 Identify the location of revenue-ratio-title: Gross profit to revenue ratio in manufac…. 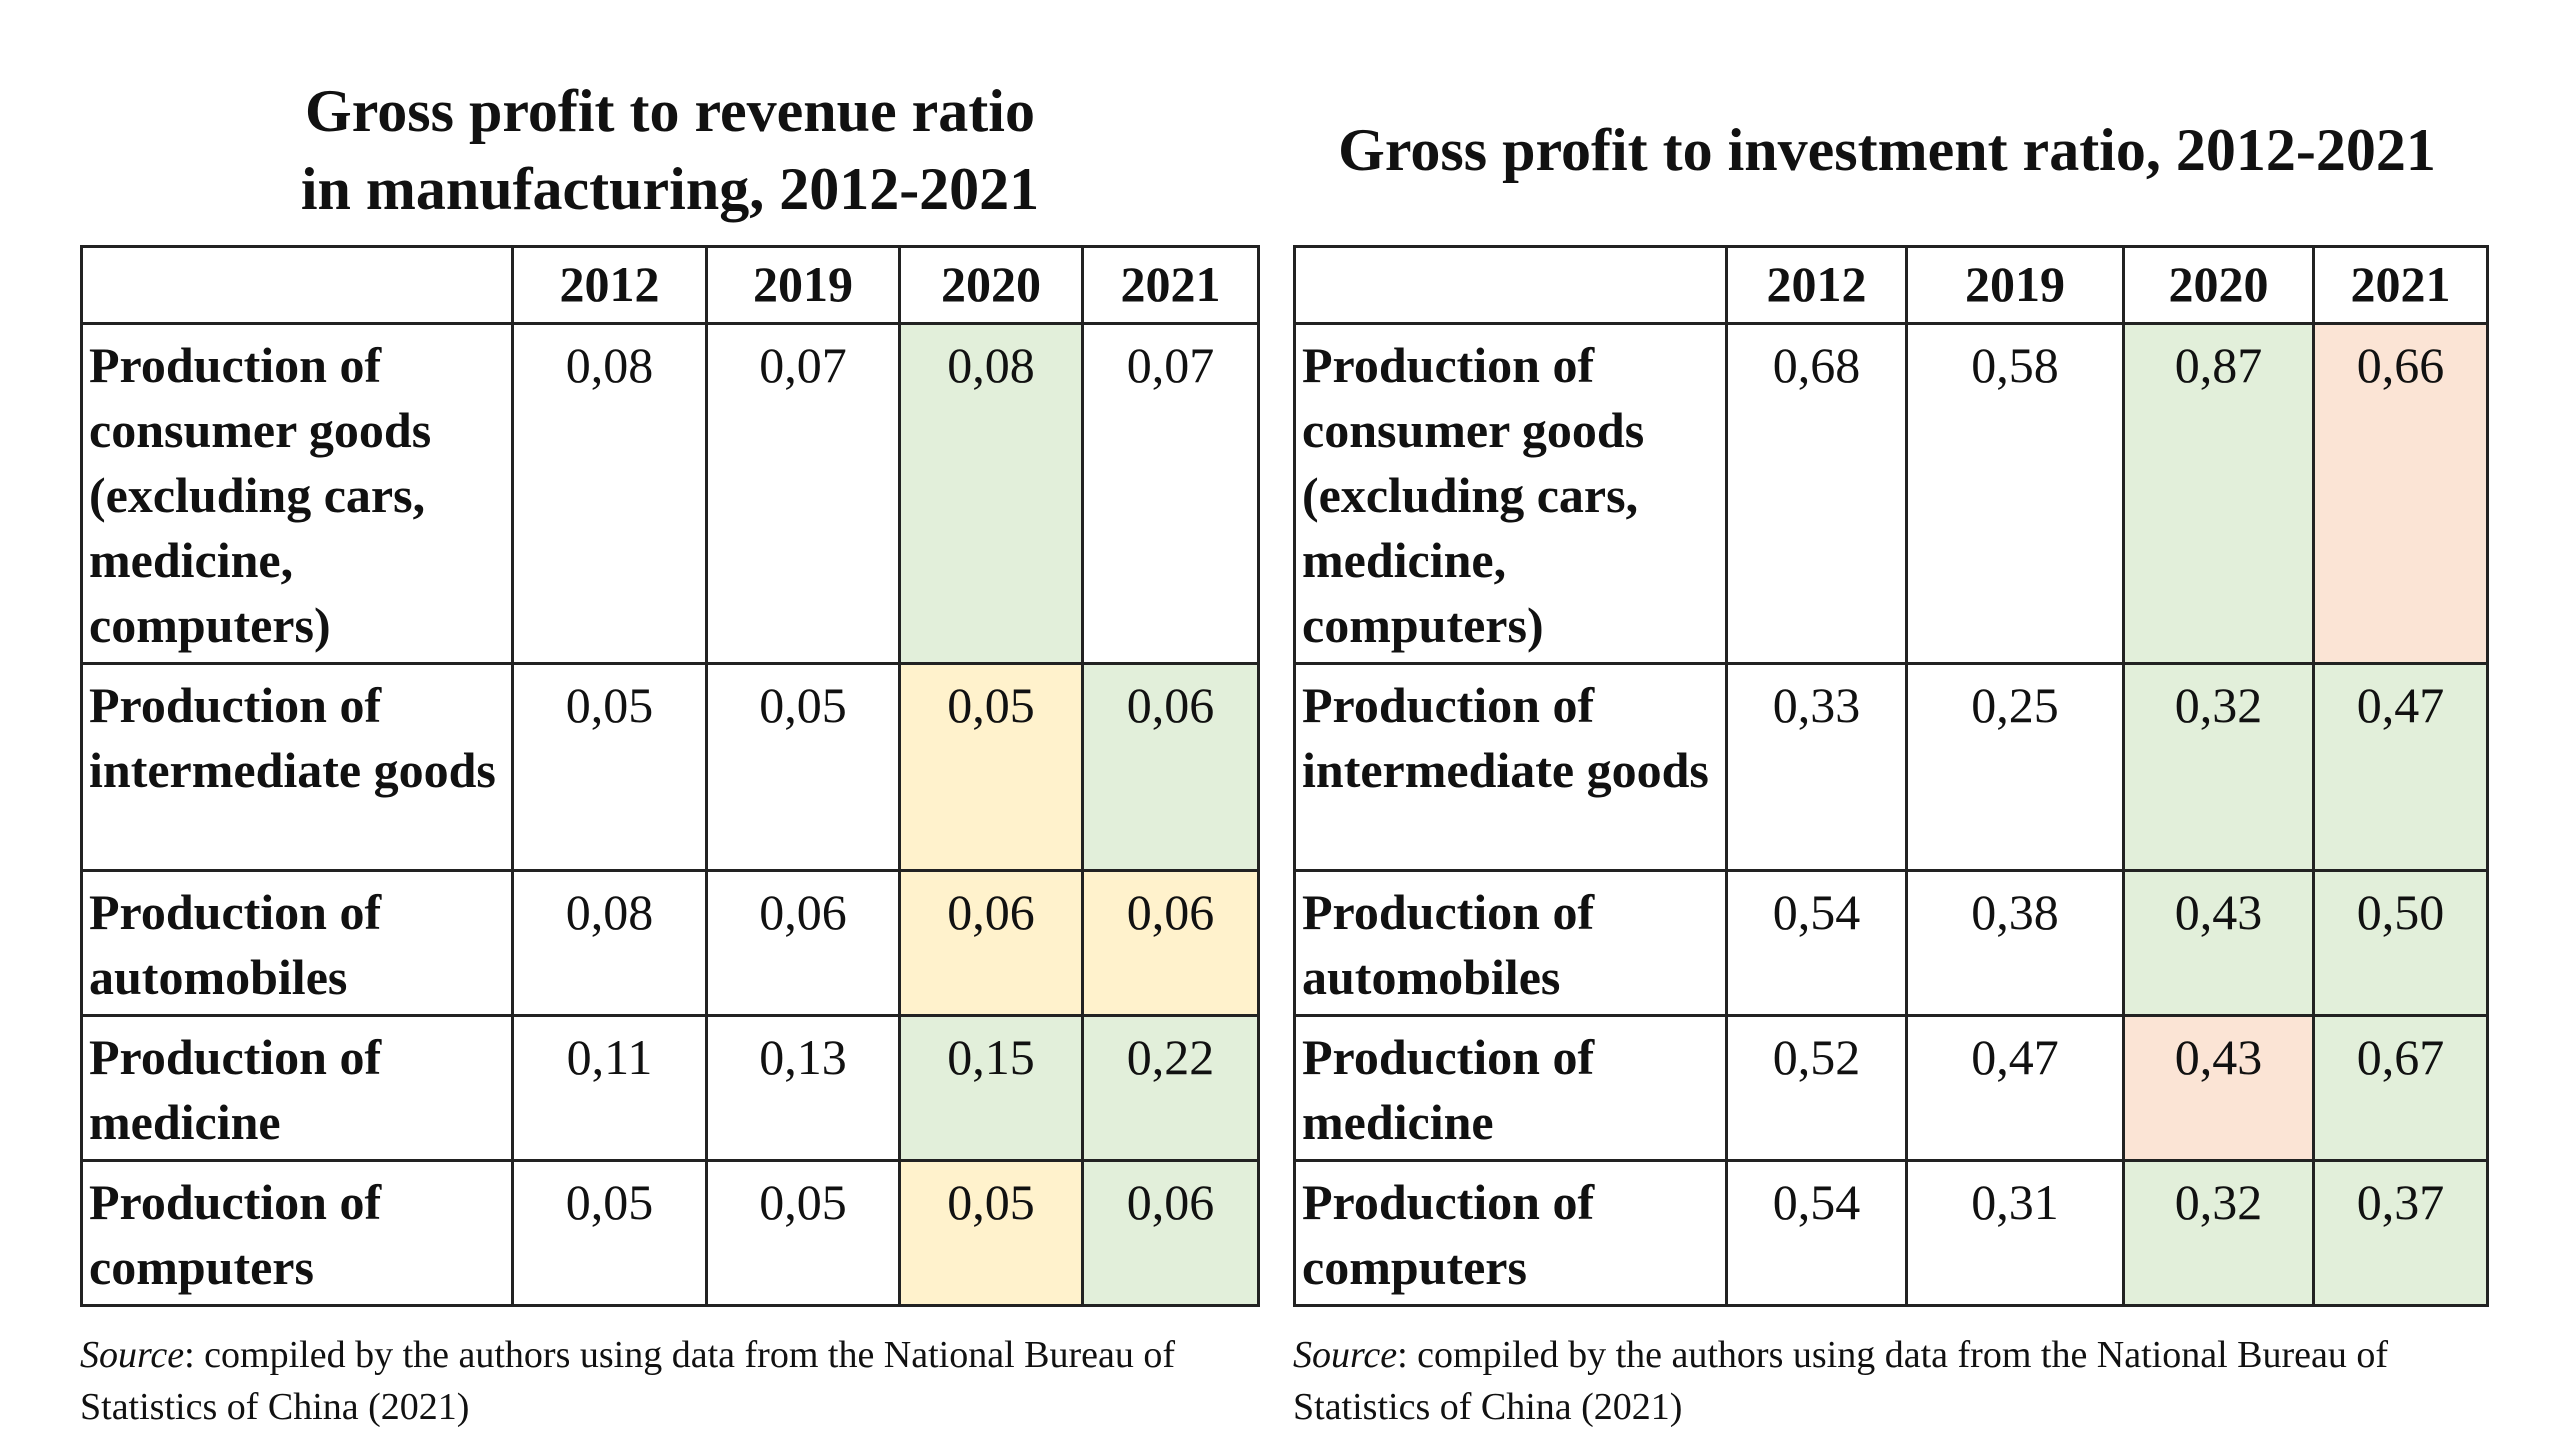
(670, 150).